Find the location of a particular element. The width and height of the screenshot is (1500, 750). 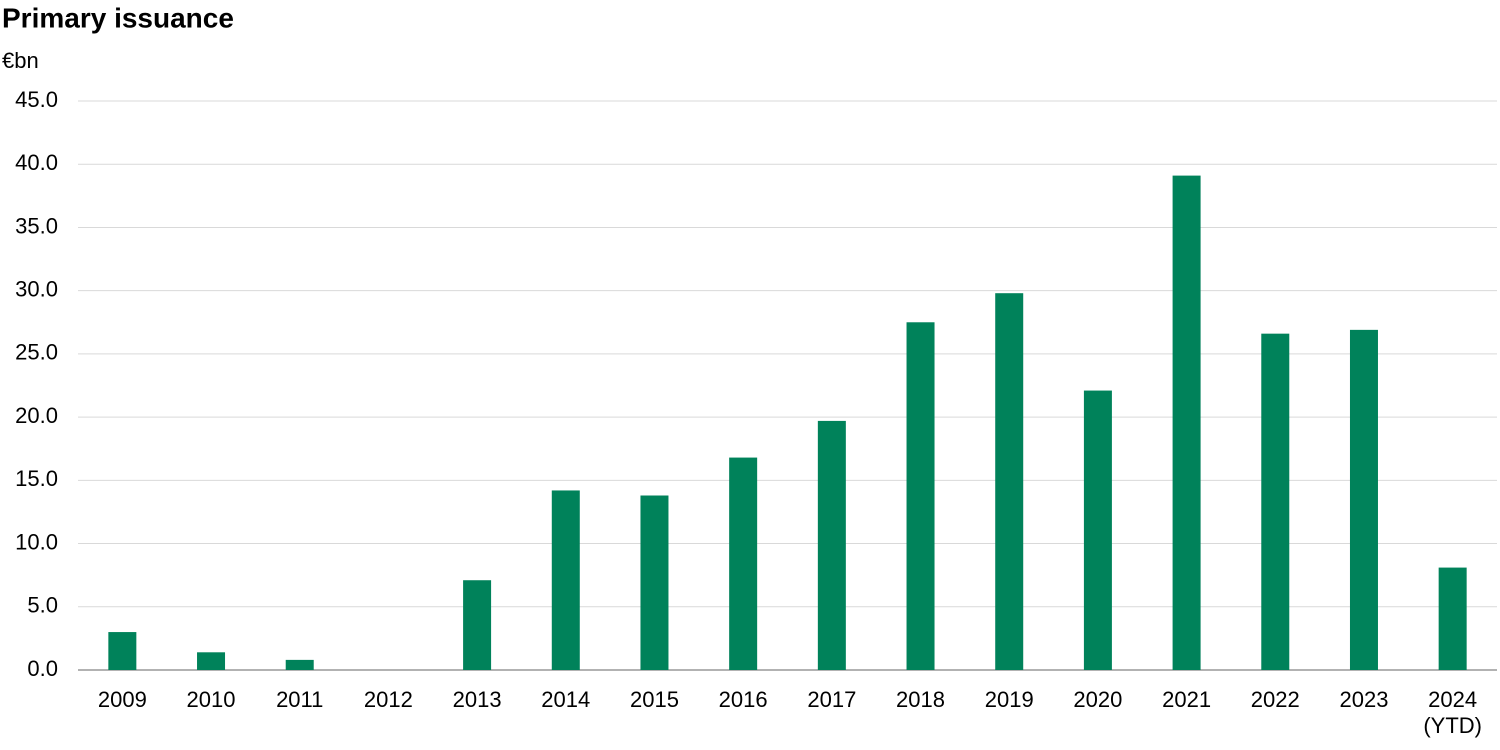

y-tick-label: 30.0 is located at coordinates (36, 288).